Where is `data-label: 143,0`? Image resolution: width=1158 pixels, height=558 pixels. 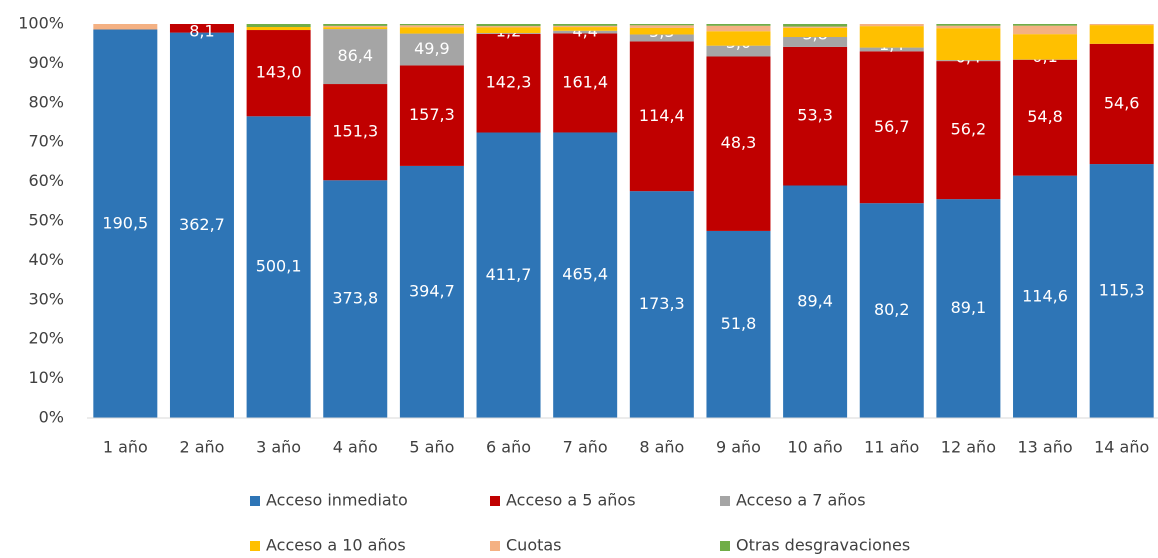
data-label: 143,0 is located at coordinates (279, 72).